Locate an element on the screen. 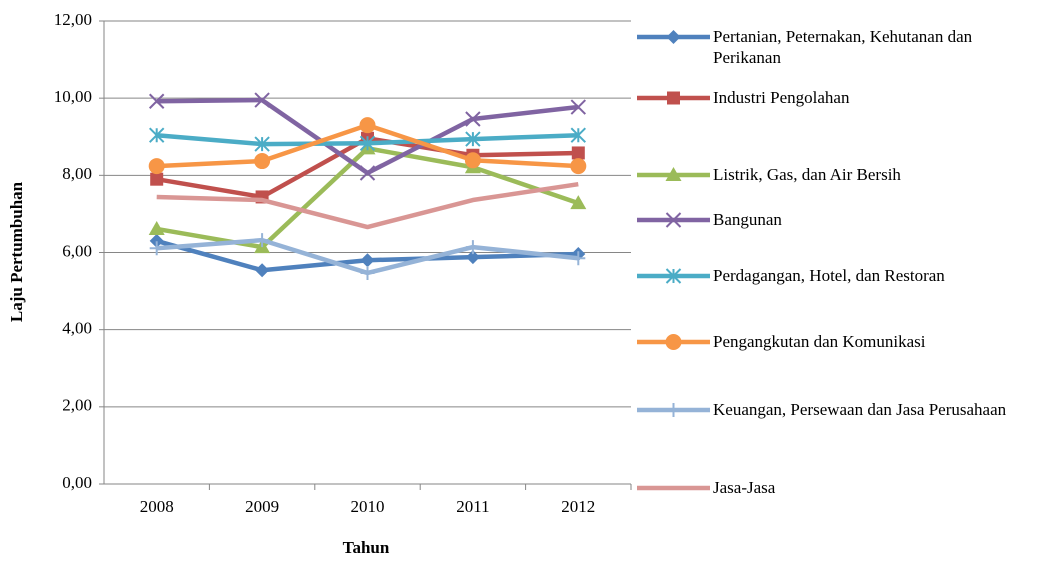 The image size is (1043, 563). x-axis-title: Tahun is located at coordinates (366, 547).